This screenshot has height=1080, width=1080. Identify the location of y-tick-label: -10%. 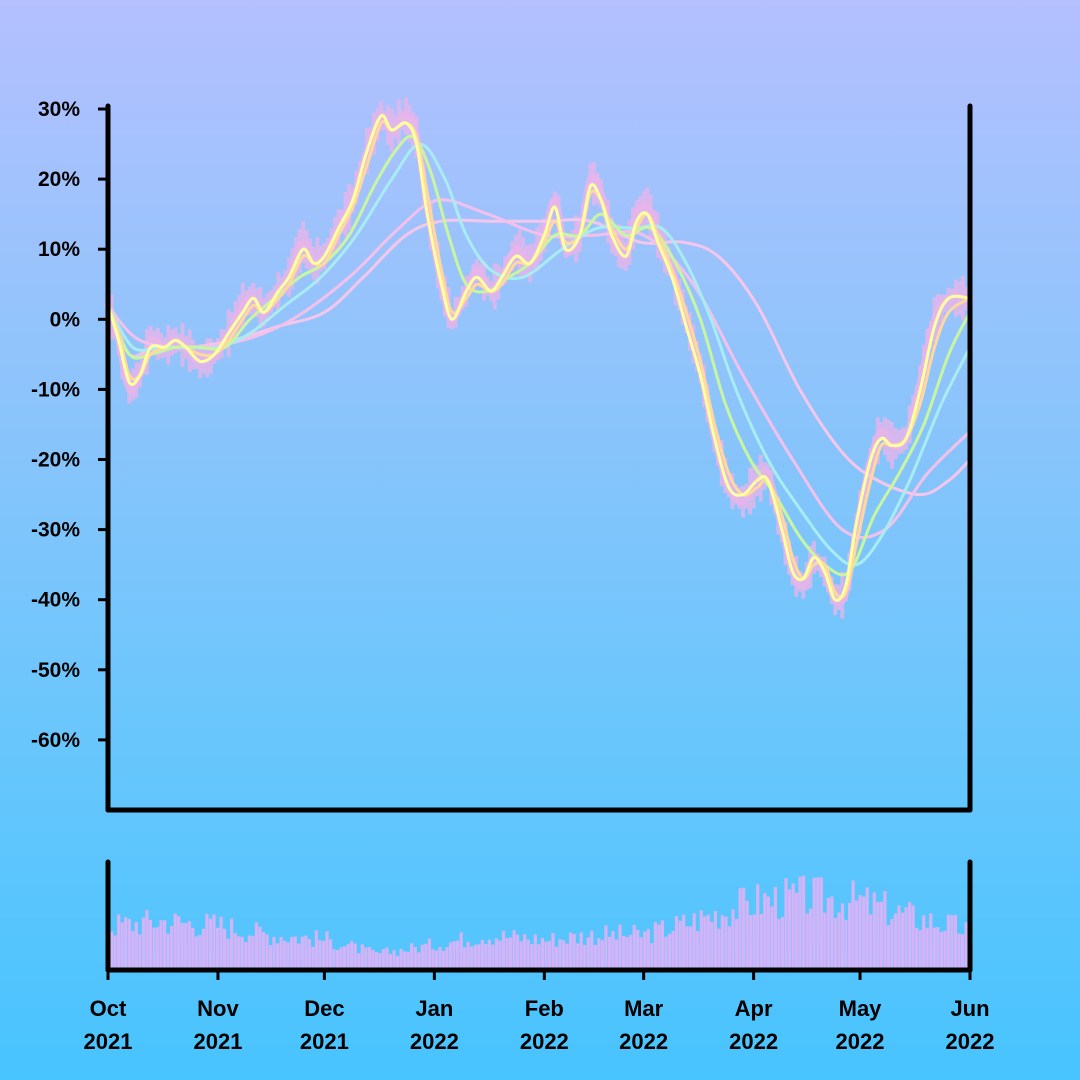
(55, 389).